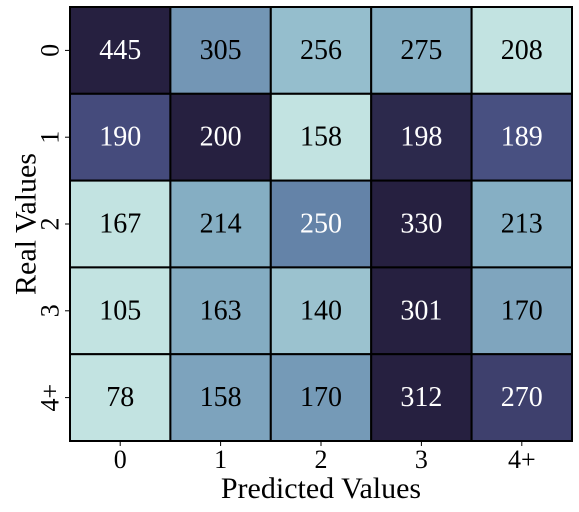 This screenshot has width=579, height=512. I want to click on y-tick-label: 3, so click(50, 310).